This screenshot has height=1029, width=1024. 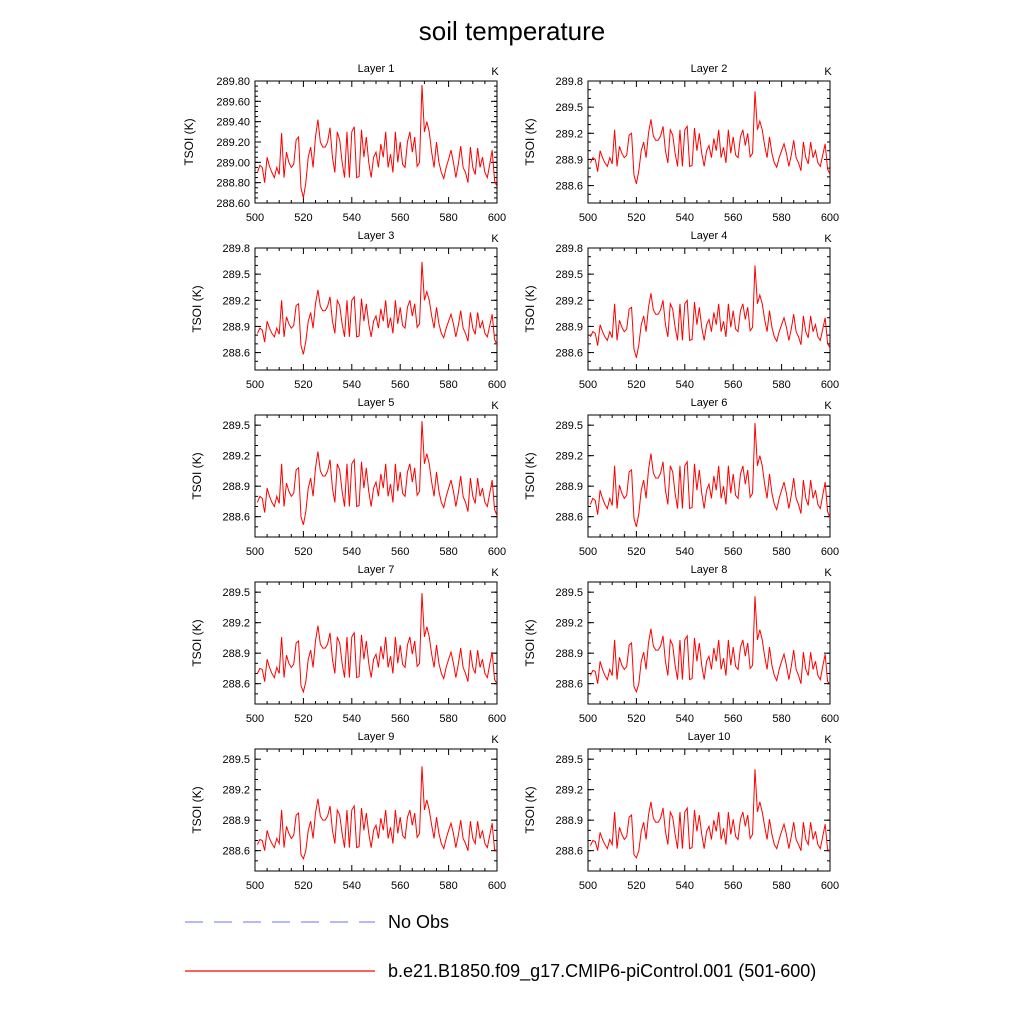 I want to click on layer-5-title: Layer 5, so click(x=376, y=403).